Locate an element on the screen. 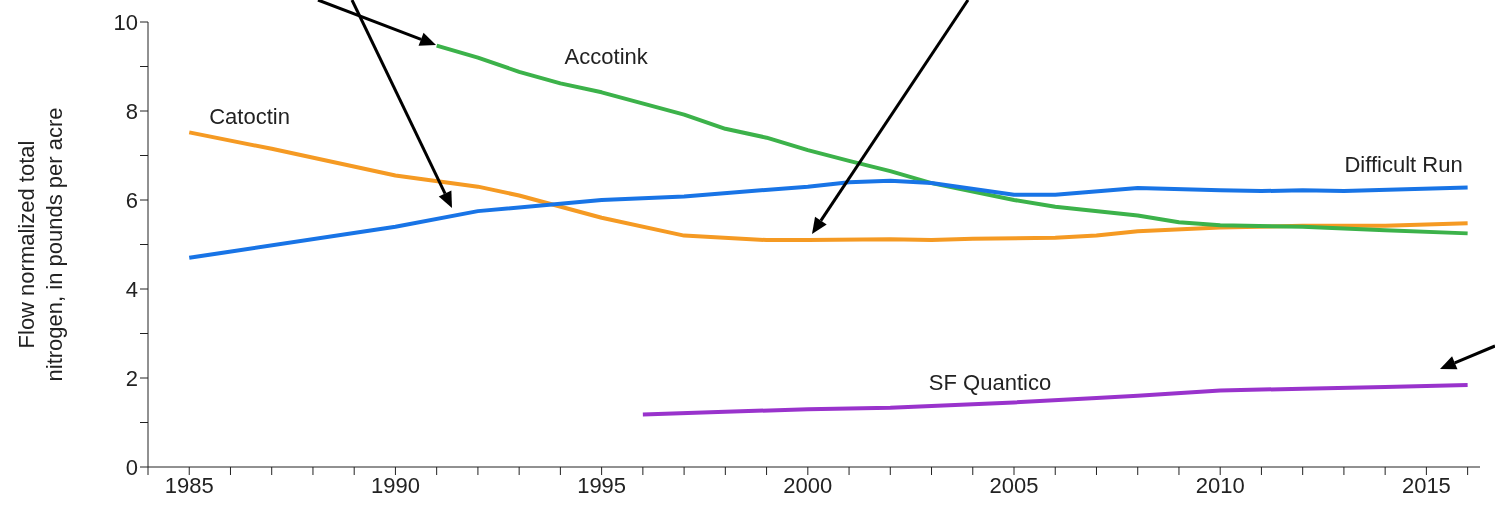 This screenshot has width=1495, height=516. series-label: Accotink is located at coordinates (606, 57).